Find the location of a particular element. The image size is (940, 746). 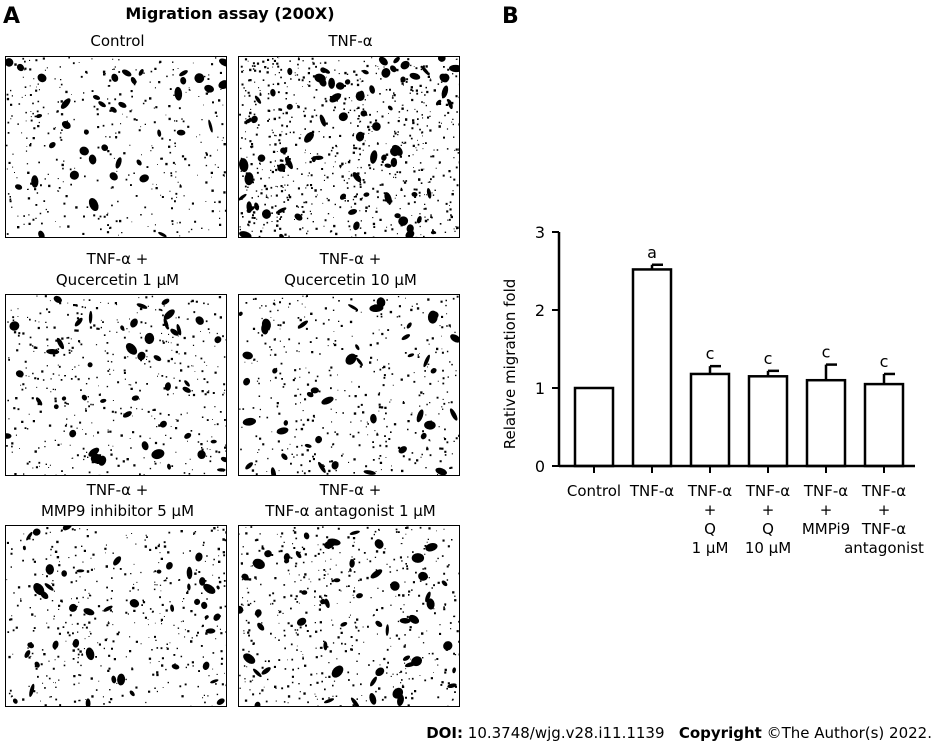

x-tick-label: 1 μM is located at coordinates (710, 548).